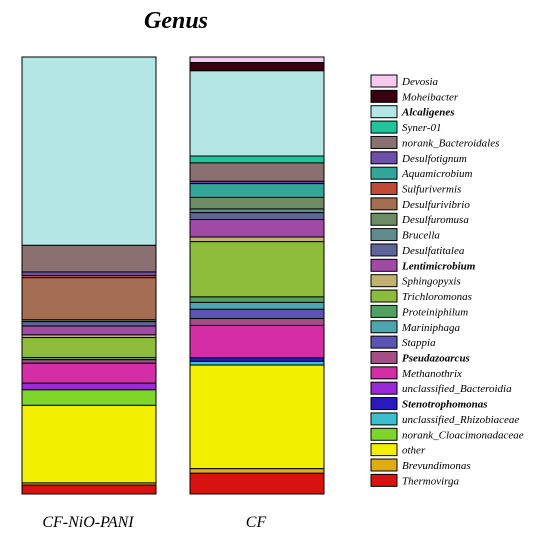  I want to click on bar-segment-cf-sphingopyxis, so click(257, 239).